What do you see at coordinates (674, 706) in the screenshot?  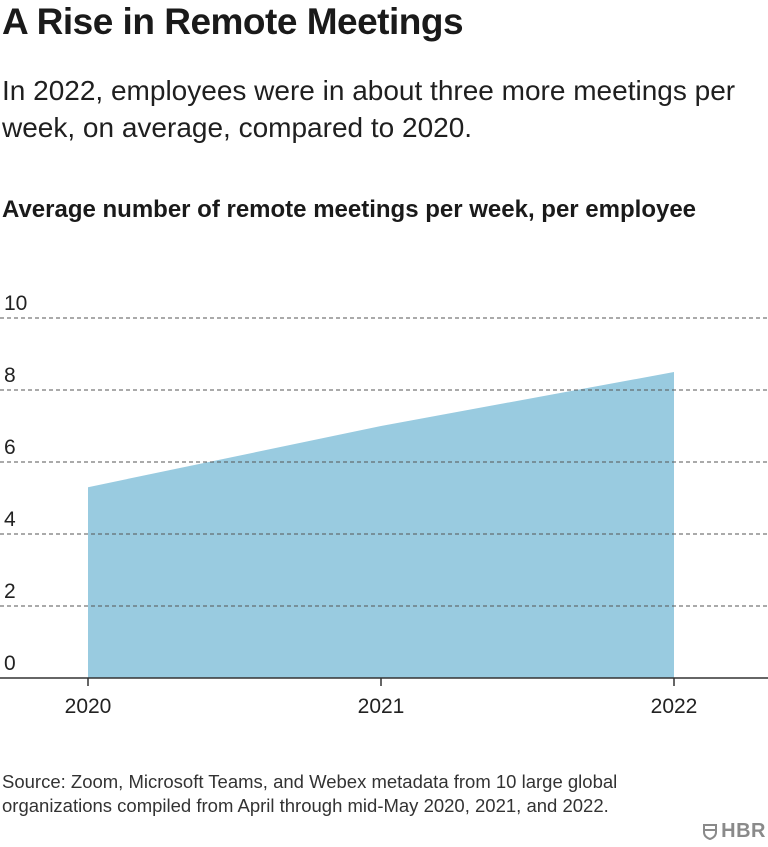 I see `x-tick-label-2022: 2022` at bounding box center [674, 706].